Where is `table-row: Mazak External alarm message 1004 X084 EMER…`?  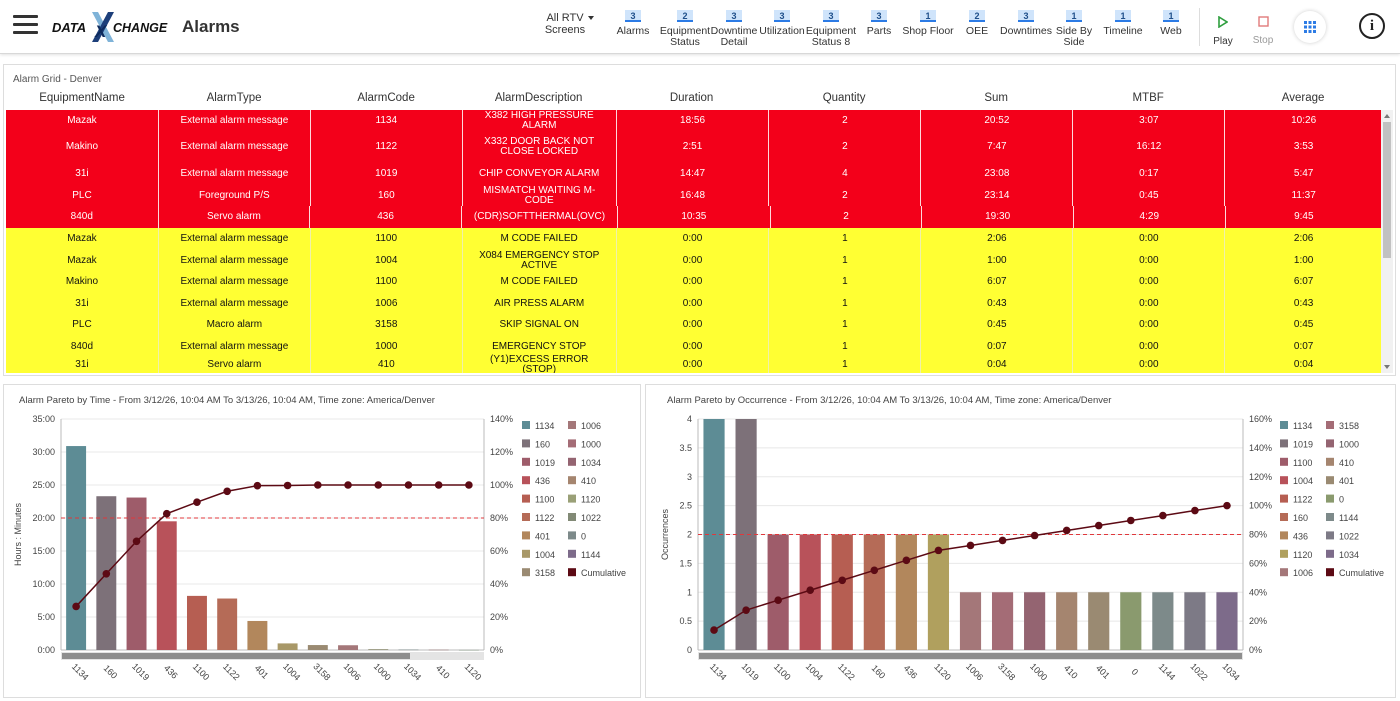
table-row: Mazak External alarm message 1004 X084 EMER… is located at coordinates (694, 260).